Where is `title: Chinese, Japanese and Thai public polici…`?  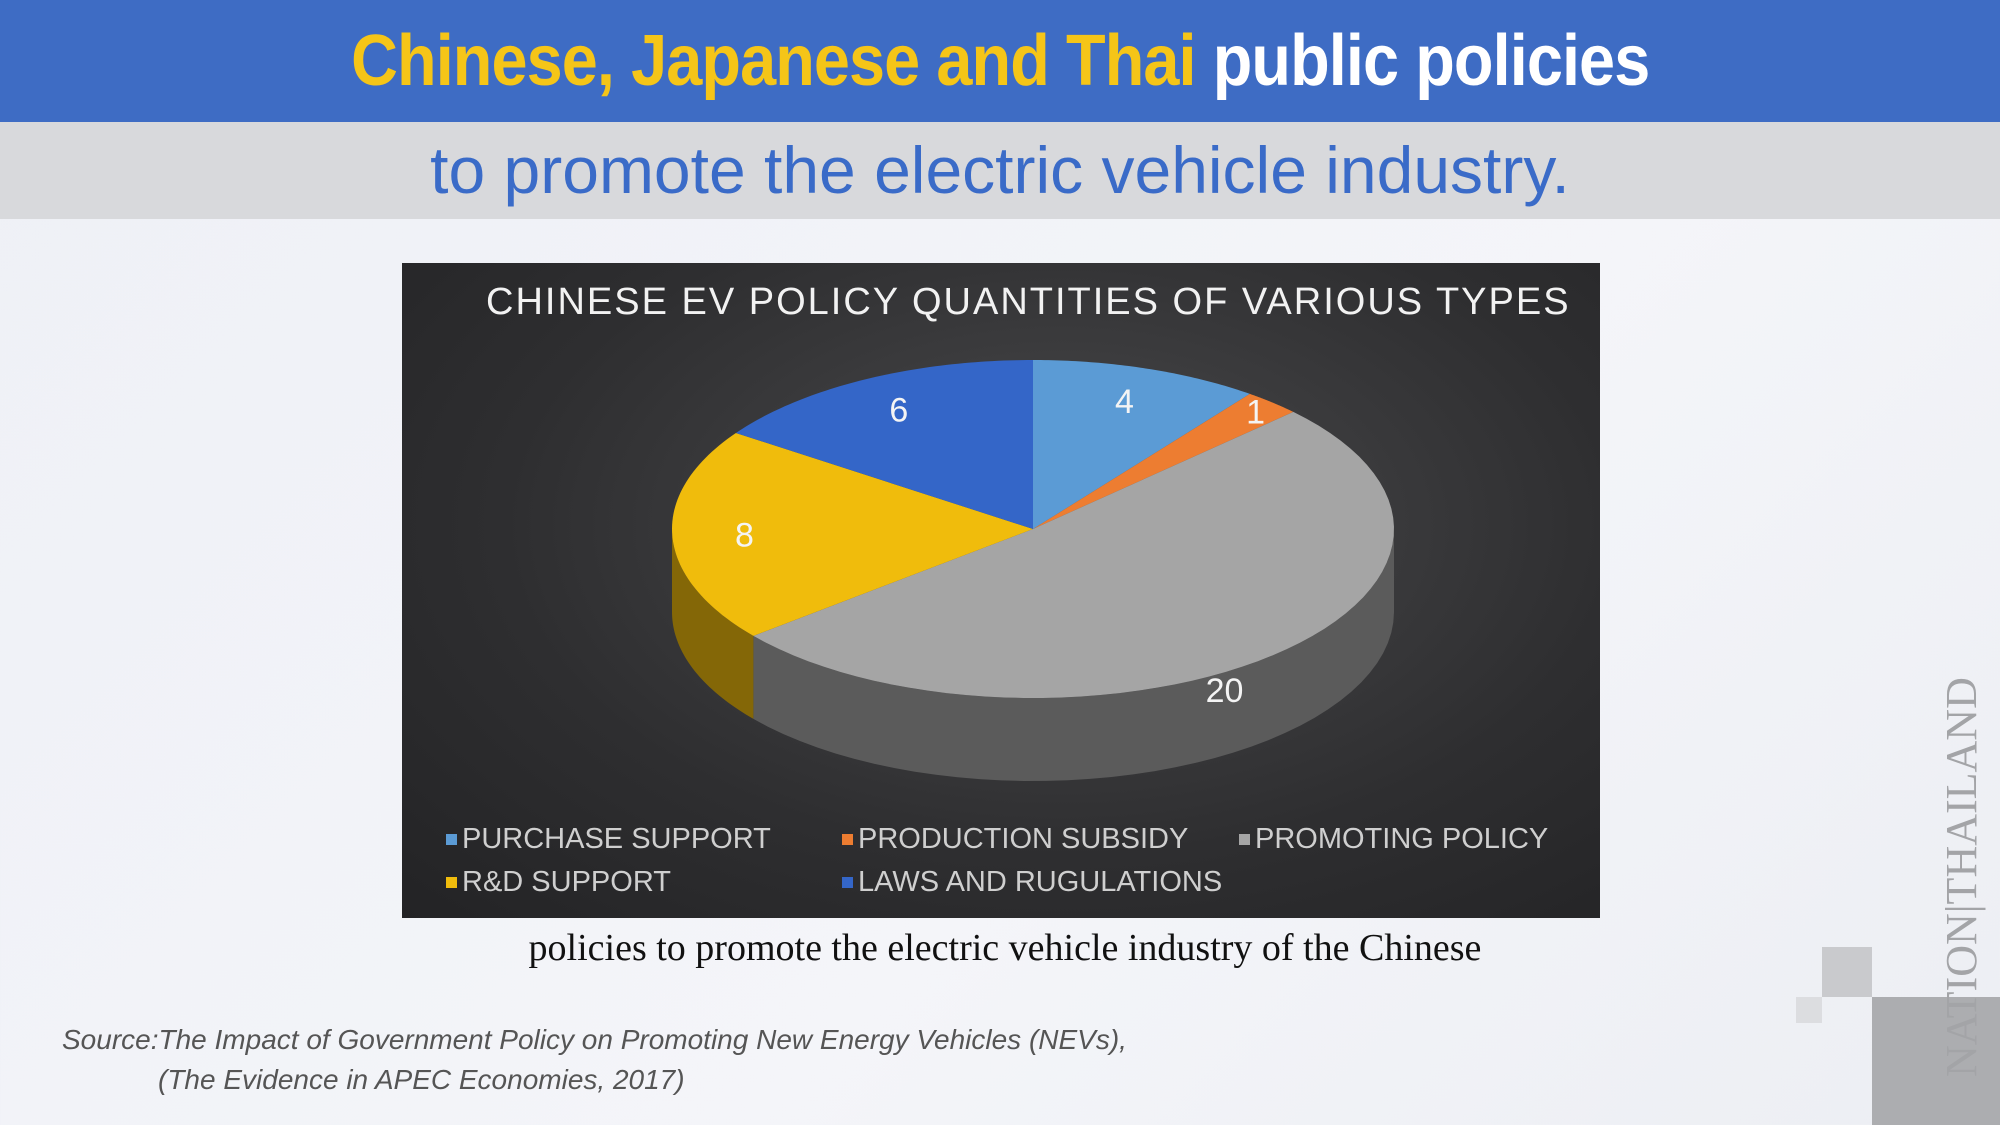
title: Chinese, Japanese and Thai public polici… is located at coordinates (1000, 61).